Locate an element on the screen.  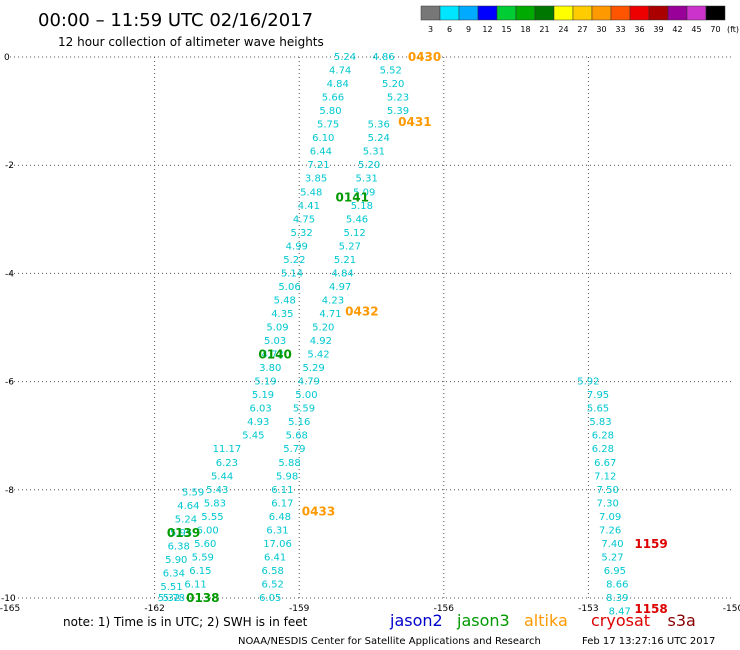
swh-value-label: 4.79 is located at coordinates (309, 382).